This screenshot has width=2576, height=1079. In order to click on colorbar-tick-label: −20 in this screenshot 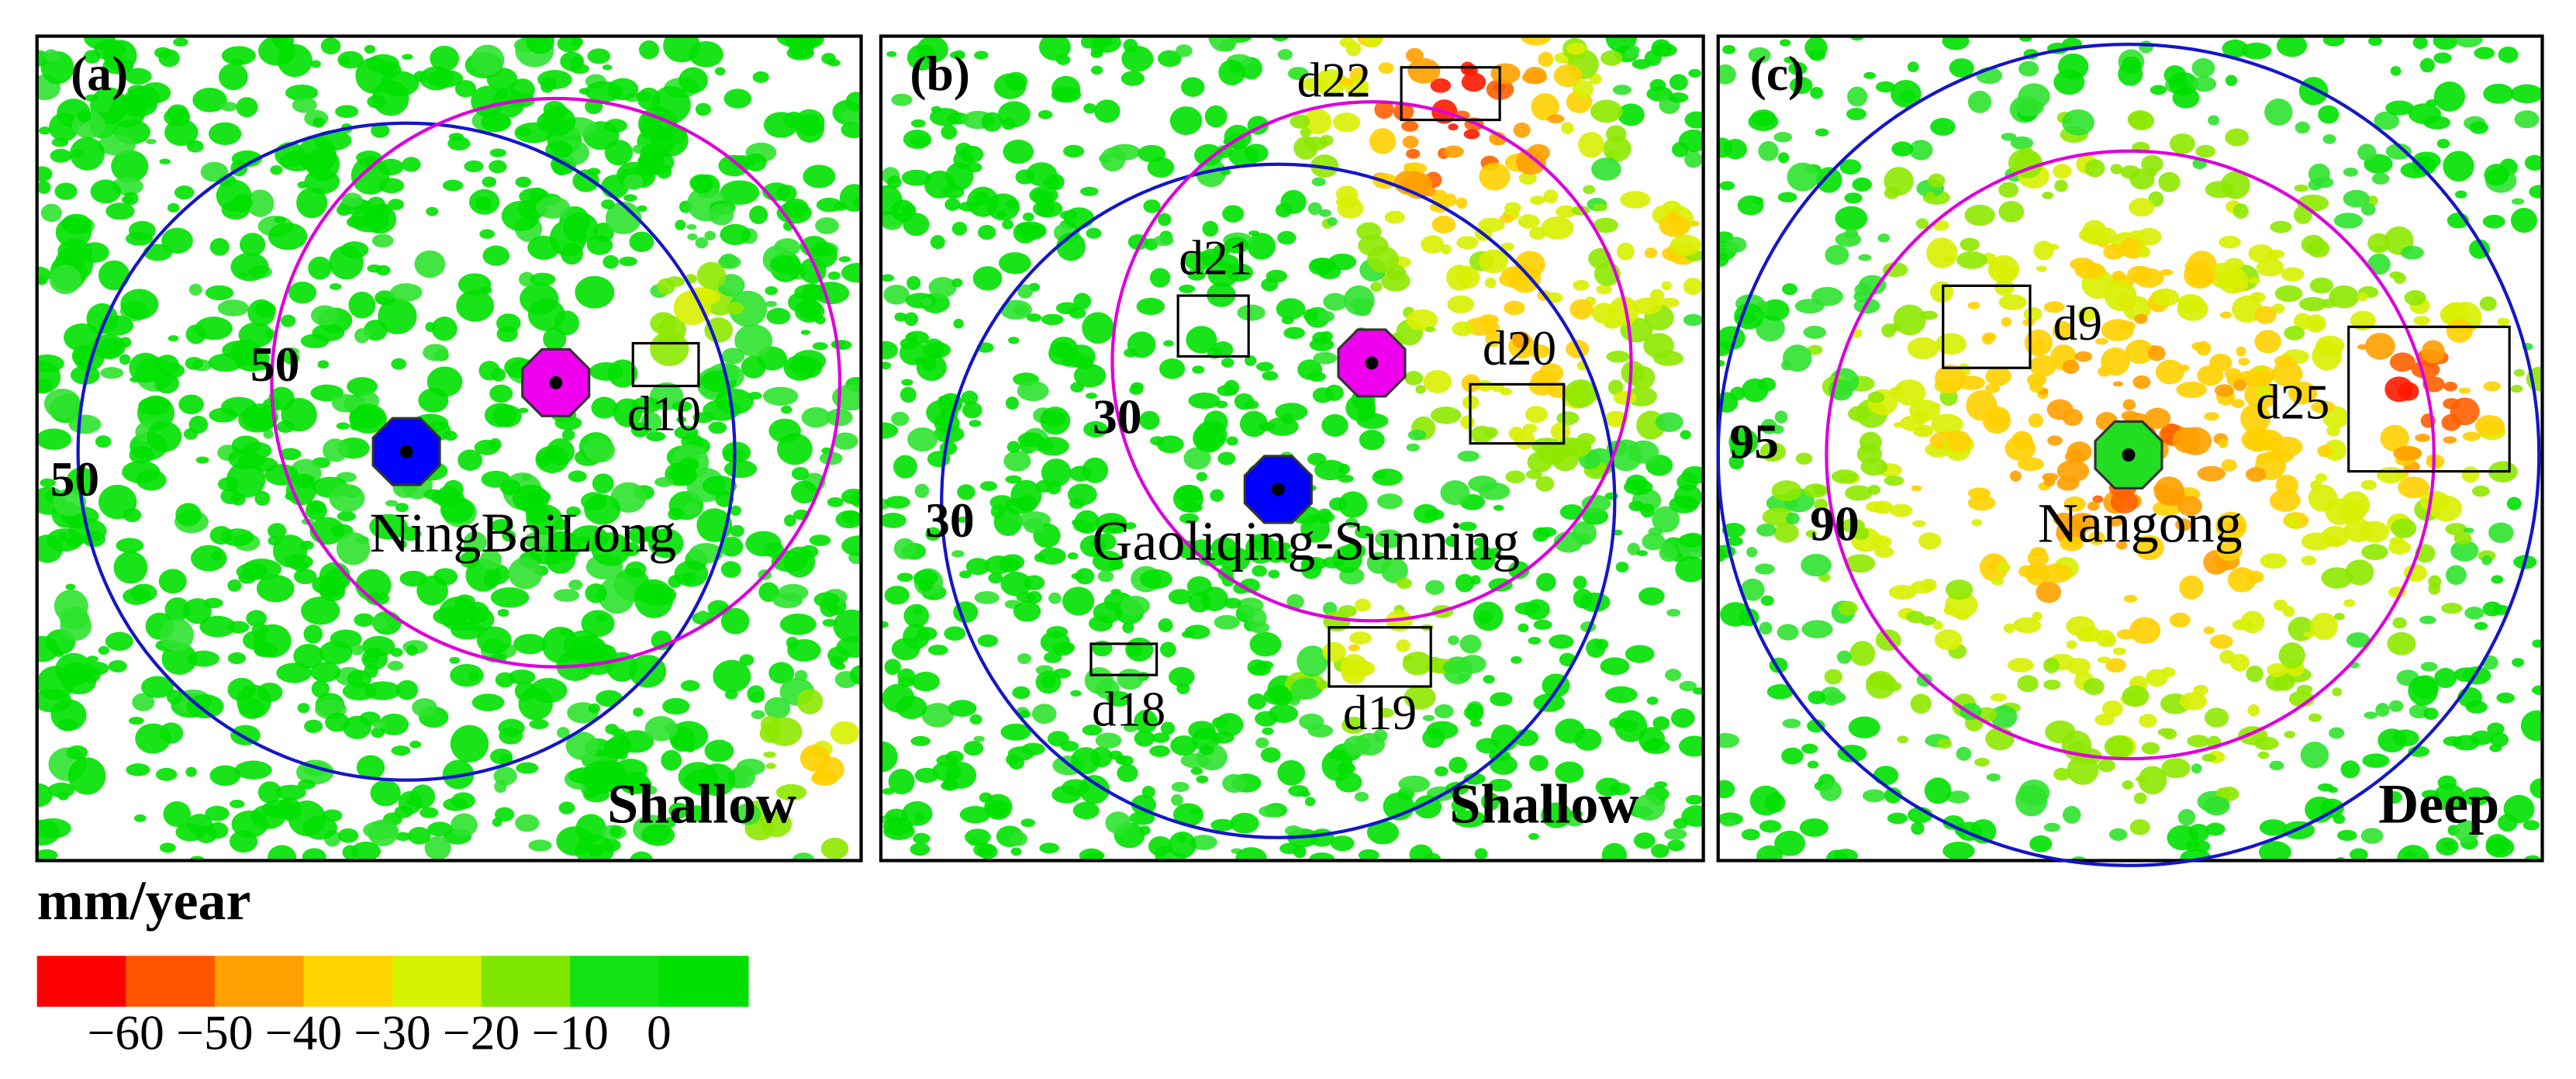, I will do `click(481, 1032)`.